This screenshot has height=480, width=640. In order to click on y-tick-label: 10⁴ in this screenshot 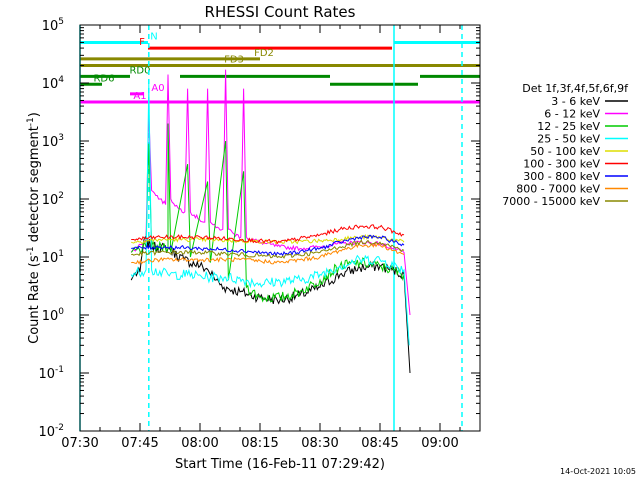, I will do `click(53, 83)`.